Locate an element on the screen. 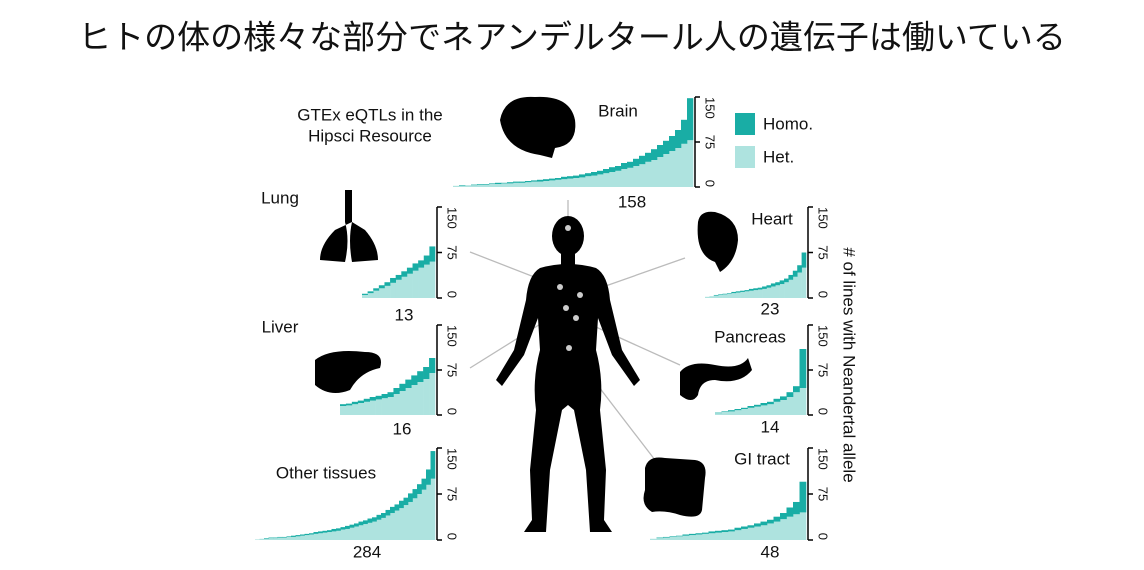 This screenshot has width=1144, height=570. legend-label: Homo. is located at coordinates (788, 123).